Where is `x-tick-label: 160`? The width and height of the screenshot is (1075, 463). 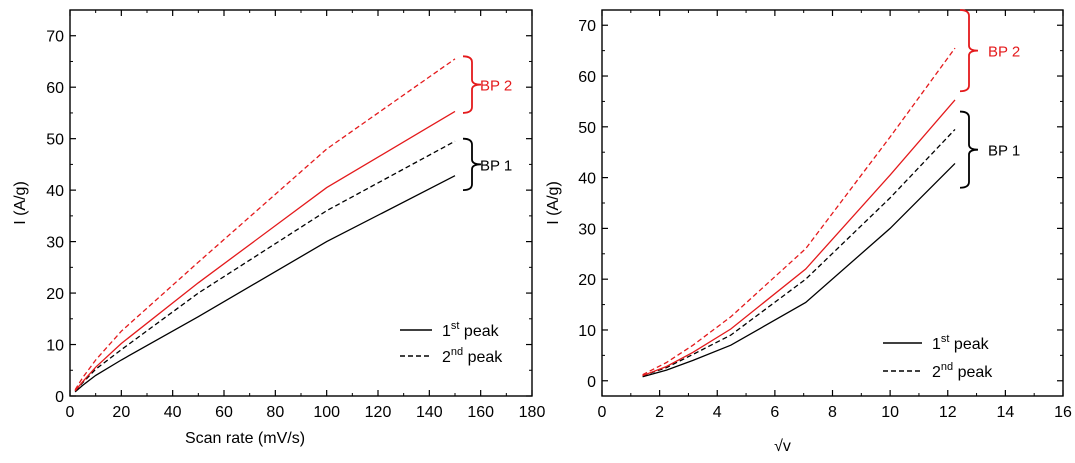
x-tick-label: 160 is located at coordinates (480, 412).